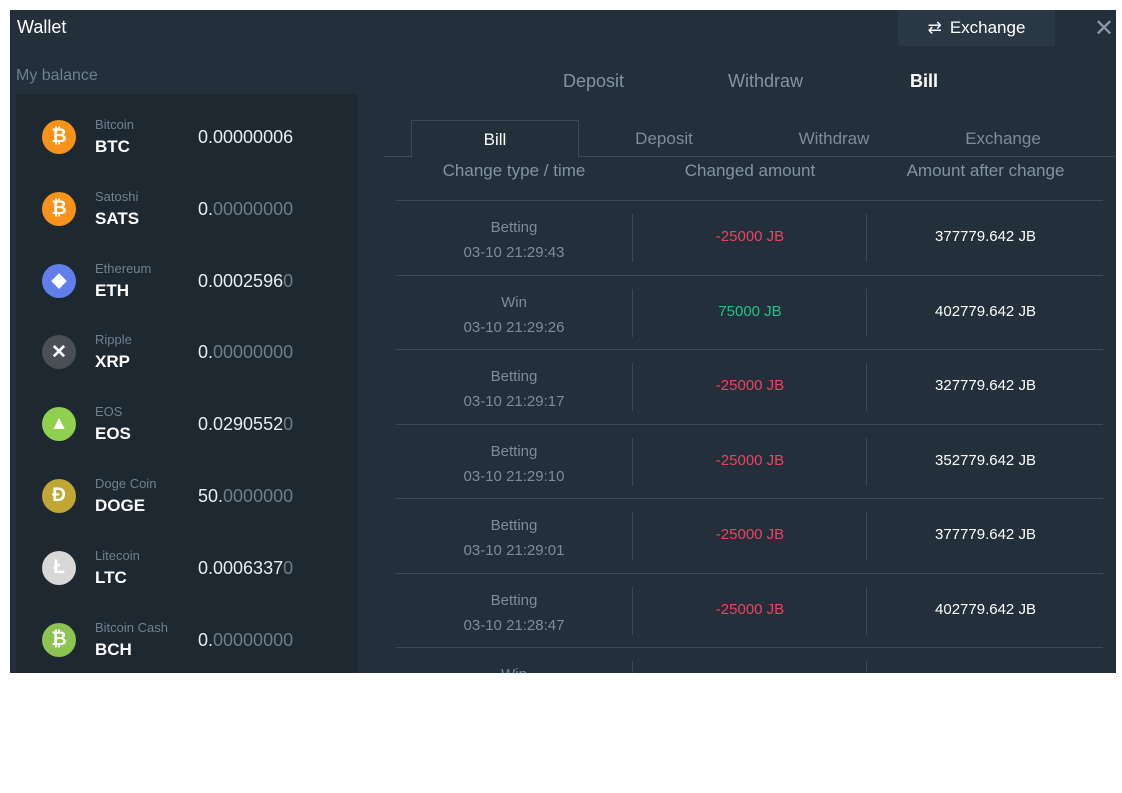  What do you see at coordinates (187, 307) in the screenshot?
I see `coin-row-eth: ◆ Ethereum ETH 0.00025960` at bounding box center [187, 307].